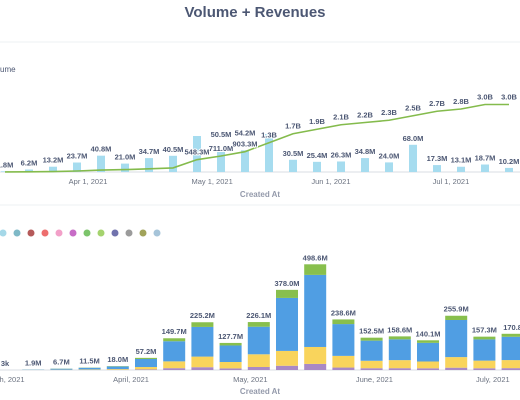 This screenshot has width=520, height=400. Describe the element at coordinates (293, 126) in the screenshot. I see `data-label: 1.7B` at that location.